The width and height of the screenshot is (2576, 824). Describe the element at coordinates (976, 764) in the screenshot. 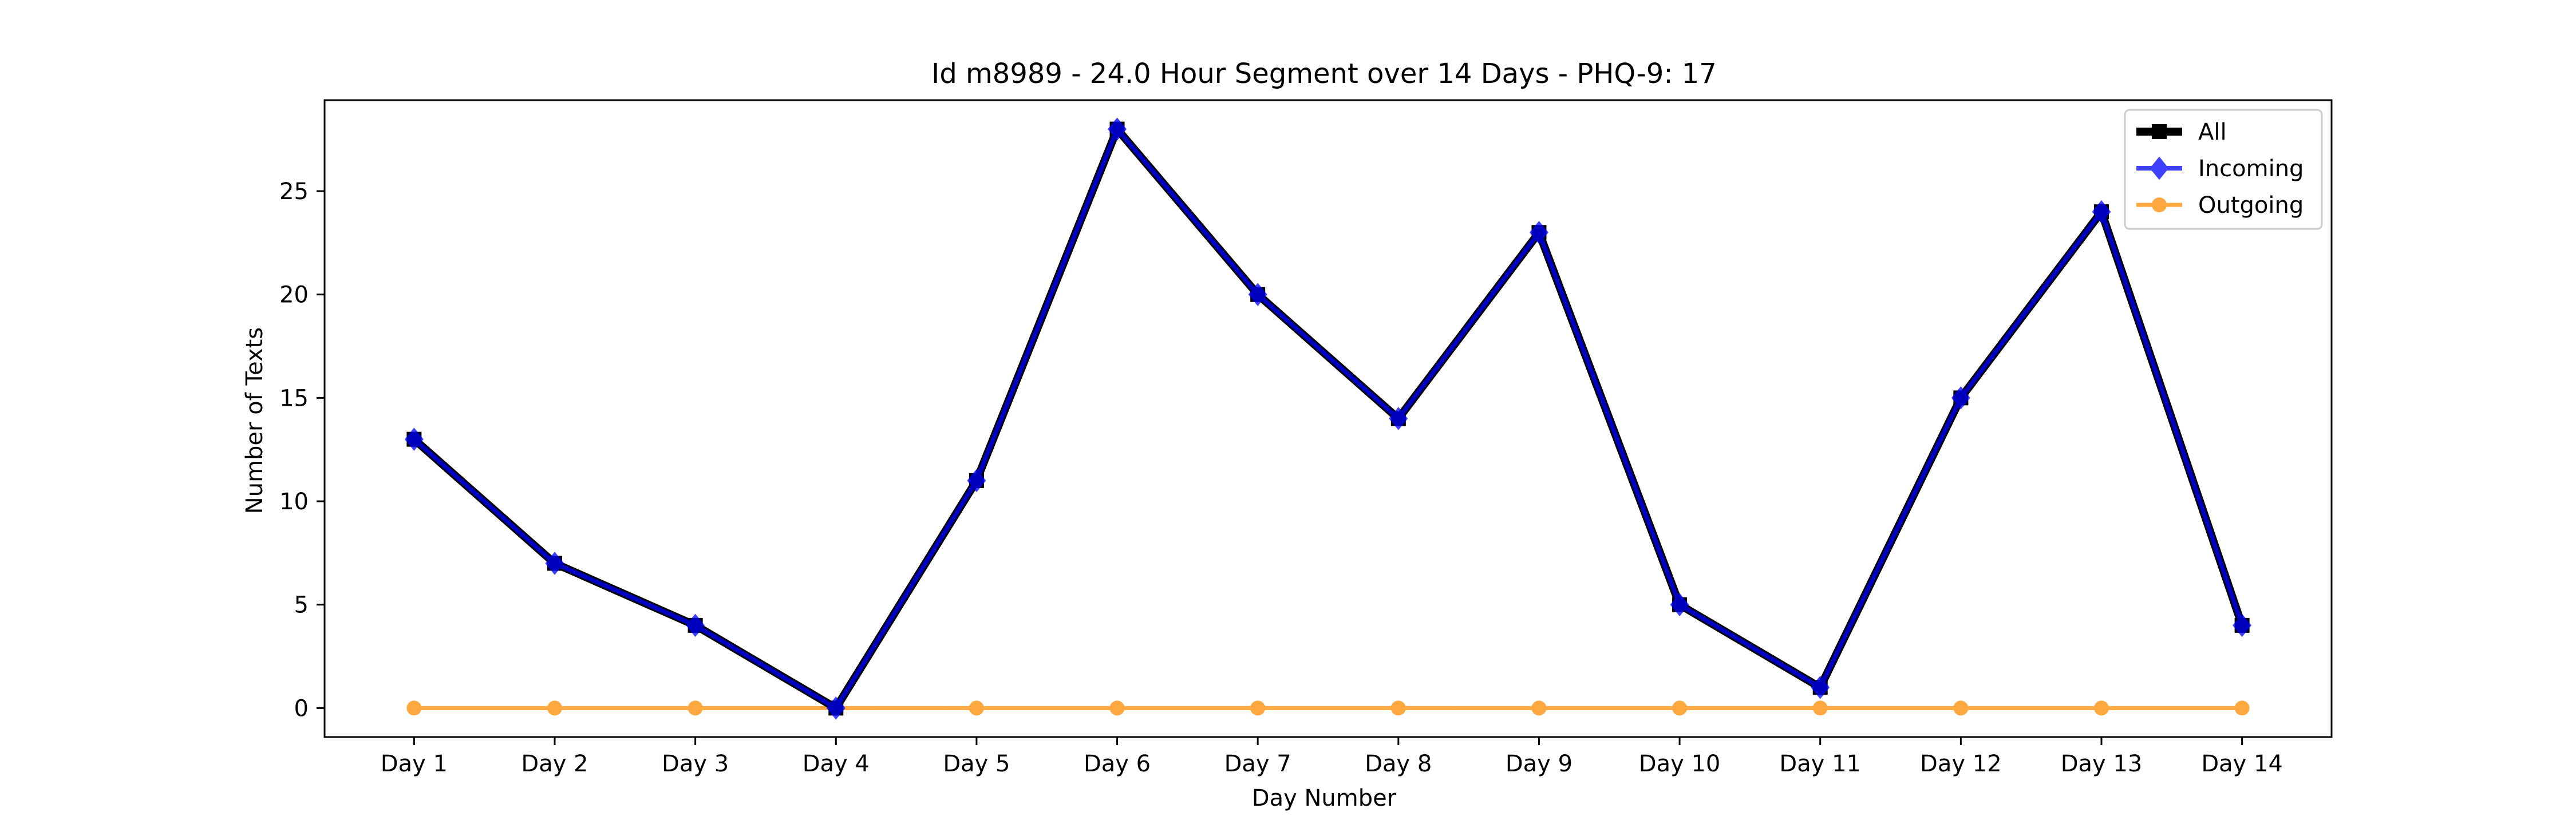

I see `x-tick-label: Day 5` at that location.